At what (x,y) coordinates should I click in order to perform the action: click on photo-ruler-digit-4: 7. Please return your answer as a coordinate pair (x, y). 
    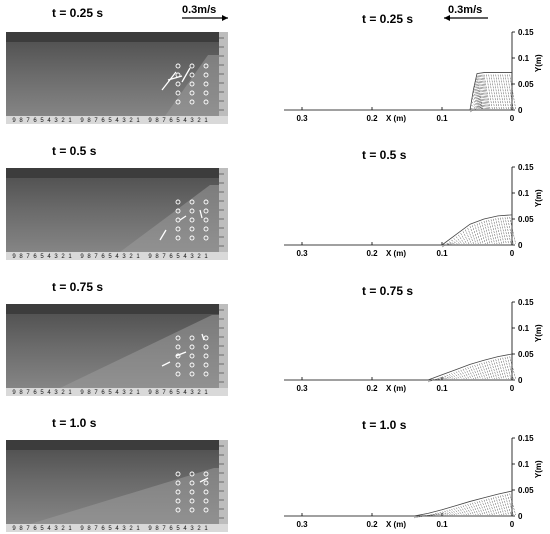
    Looking at the image, I should click on (164, 529).